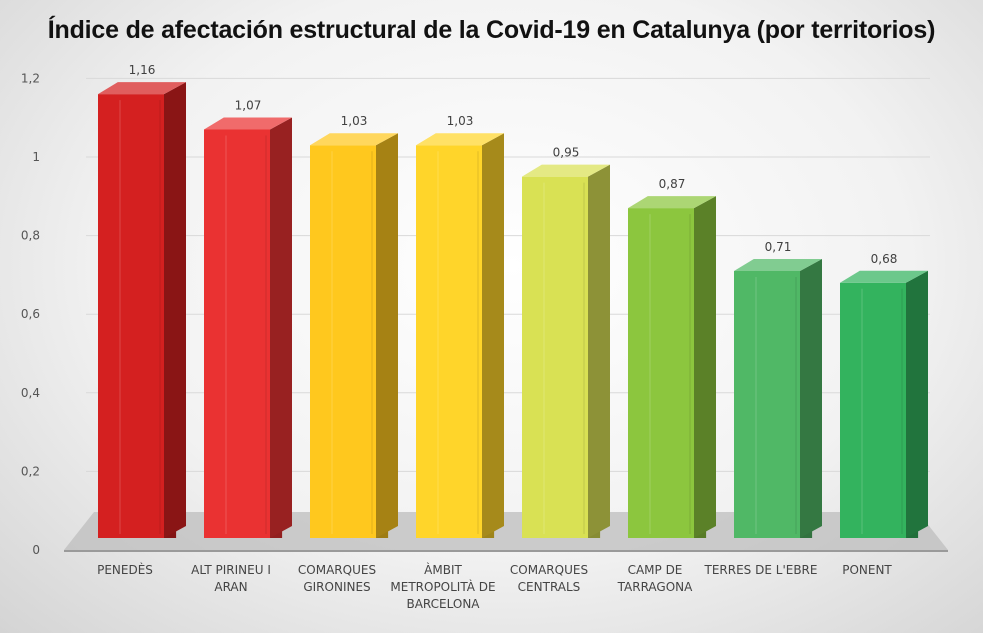 The image size is (983, 633). I want to click on x-tick-label: METROPOLITÀ DE, so click(442, 586).